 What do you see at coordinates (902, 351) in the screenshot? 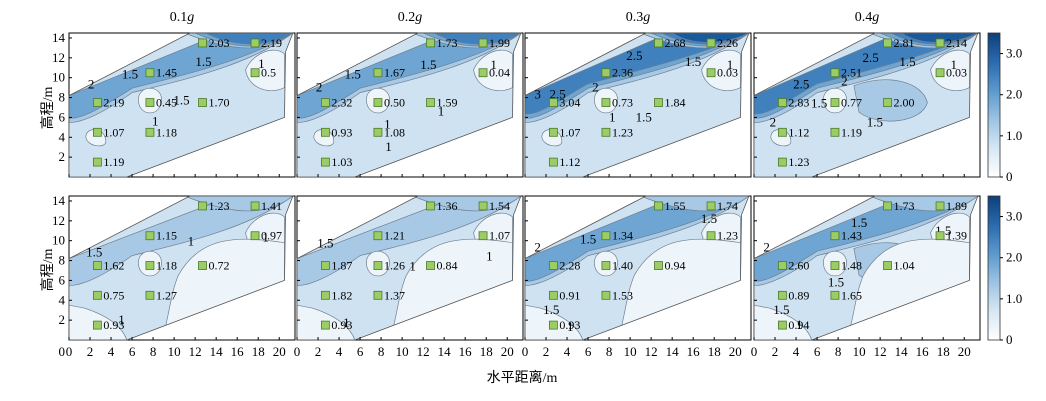
I see `x-tick-label: 14` at bounding box center [902, 351].